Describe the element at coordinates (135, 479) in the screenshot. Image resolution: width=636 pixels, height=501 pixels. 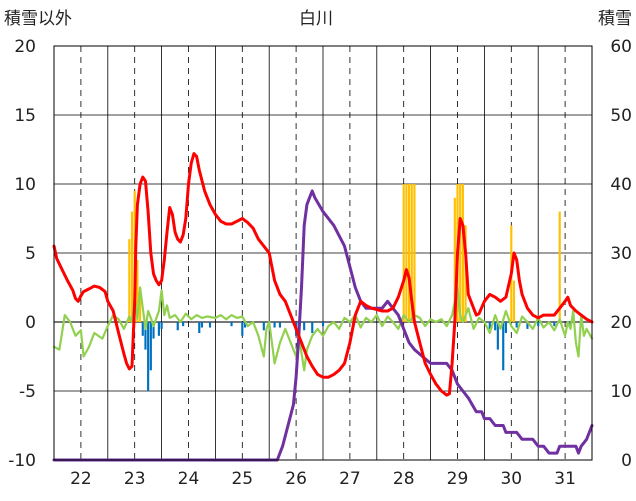
I see `x-tick-label: 23` at that location.